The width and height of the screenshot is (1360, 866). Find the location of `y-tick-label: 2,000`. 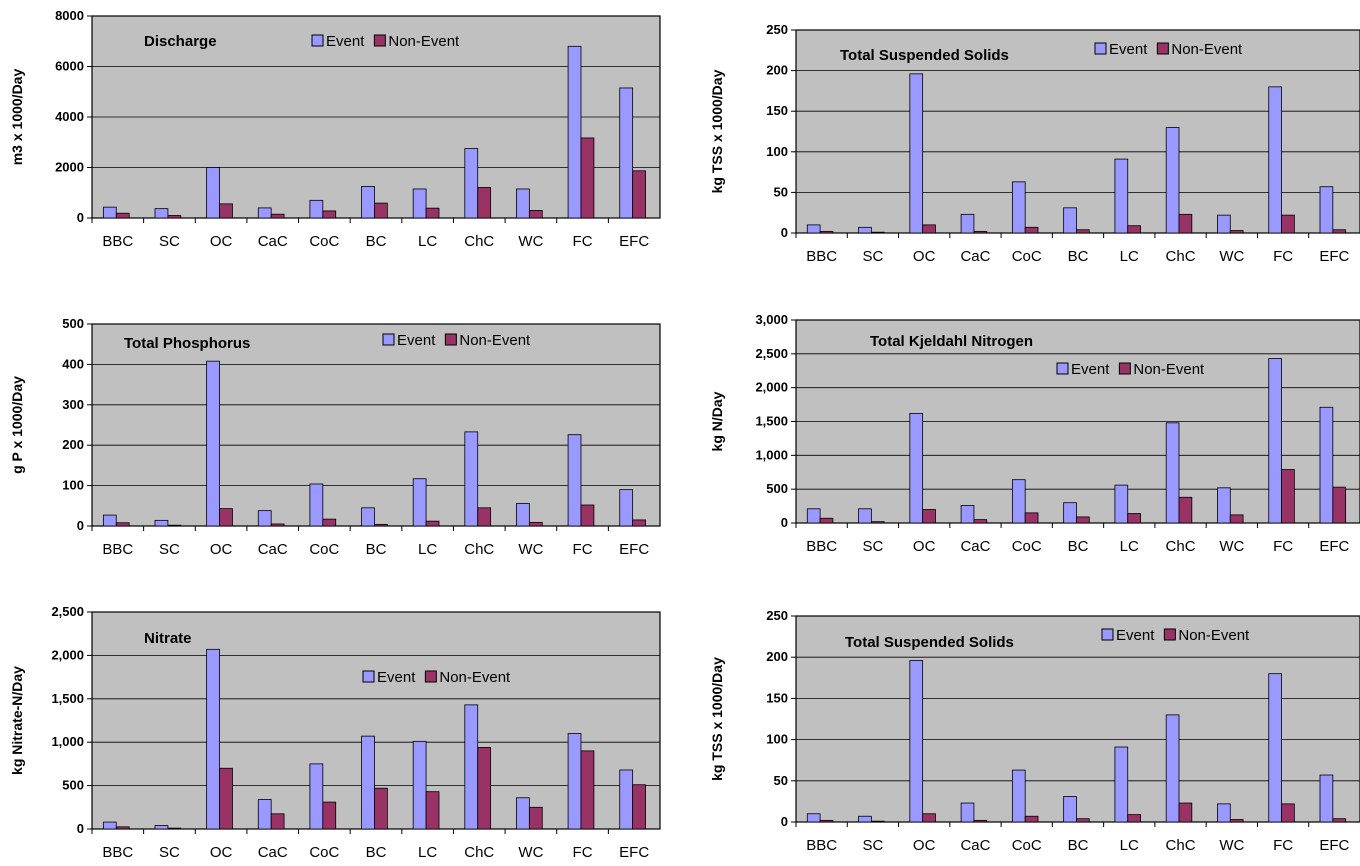

y-tick-label: 2,000 is located at coordinates (67, 654).